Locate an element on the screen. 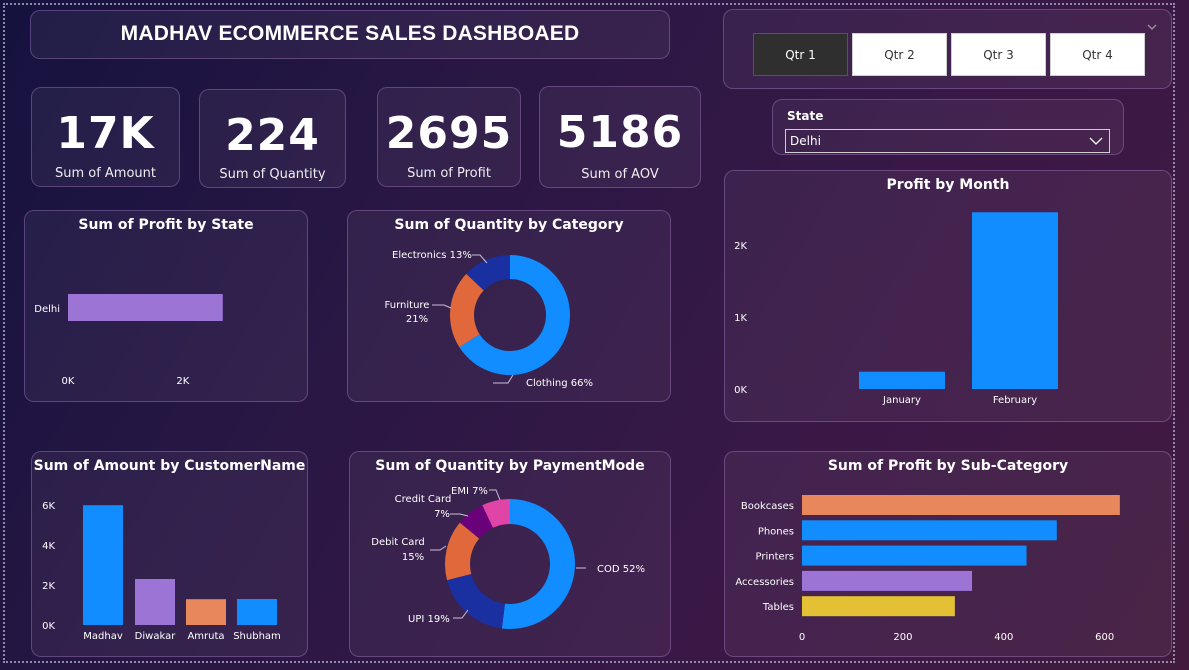  x-tick-label: 400 is located at coordinates (1003, 637).